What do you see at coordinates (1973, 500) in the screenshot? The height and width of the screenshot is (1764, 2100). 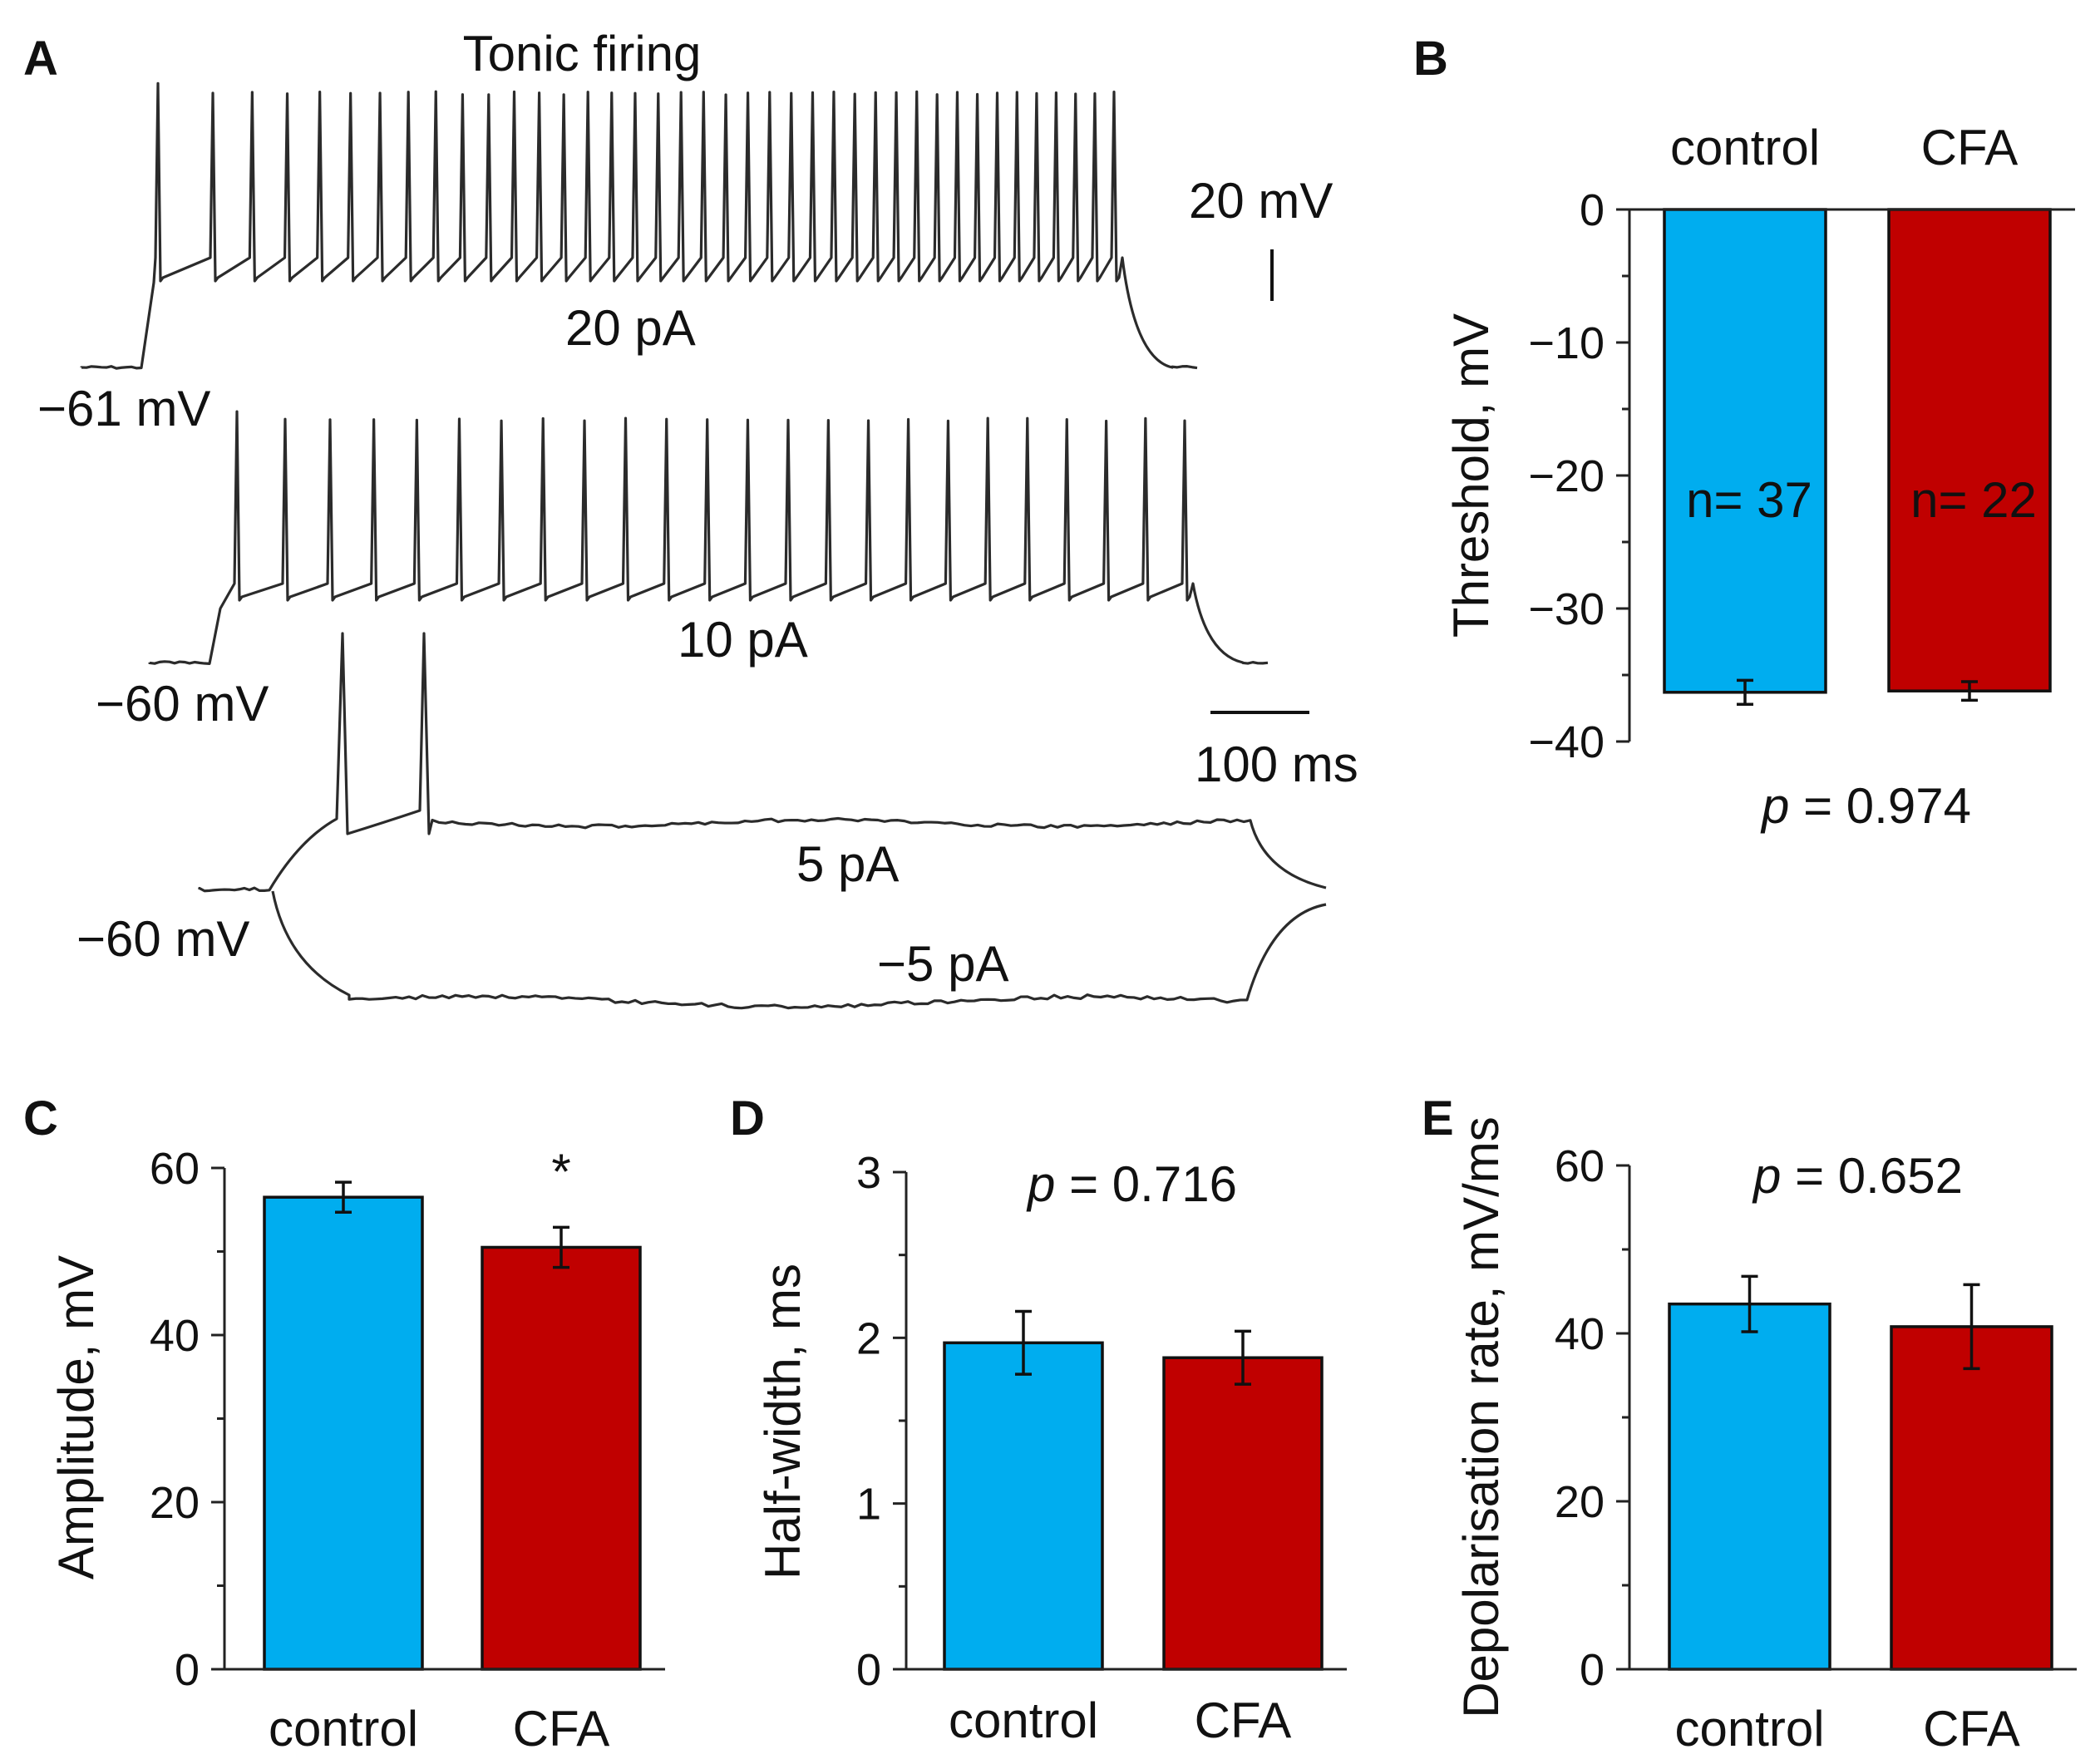 I see `n-label-cfa: n= 22` at bounding box center [1973, 500].